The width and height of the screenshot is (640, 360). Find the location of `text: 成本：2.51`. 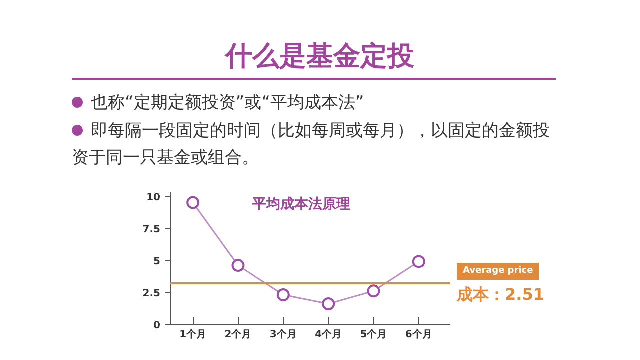

text: 成本：2.51 is located at coordinates (500, 295).